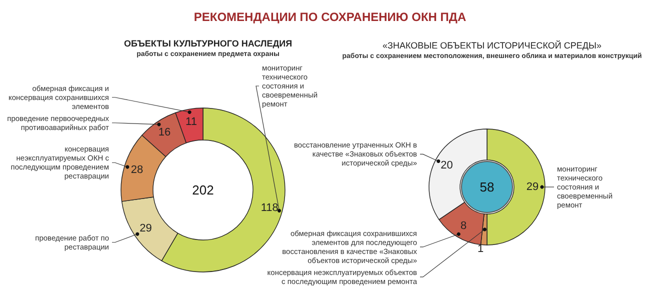 This screenshot has height=295, width=650. Describe the element at coordinates (208, 43) in the screenshot. I see `chart-title: ОБЪЕКТЫ КУЛЬТУРНОГО НАСЛЕДИЯ` at that location.